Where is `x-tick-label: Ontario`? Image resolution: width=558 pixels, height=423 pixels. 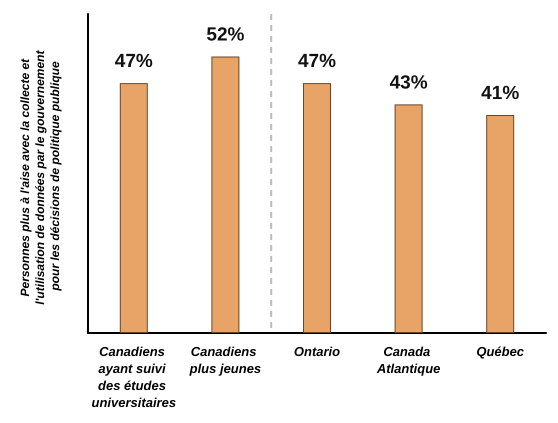
x-tick-label: Ontario is located at coordinates (317, 351).